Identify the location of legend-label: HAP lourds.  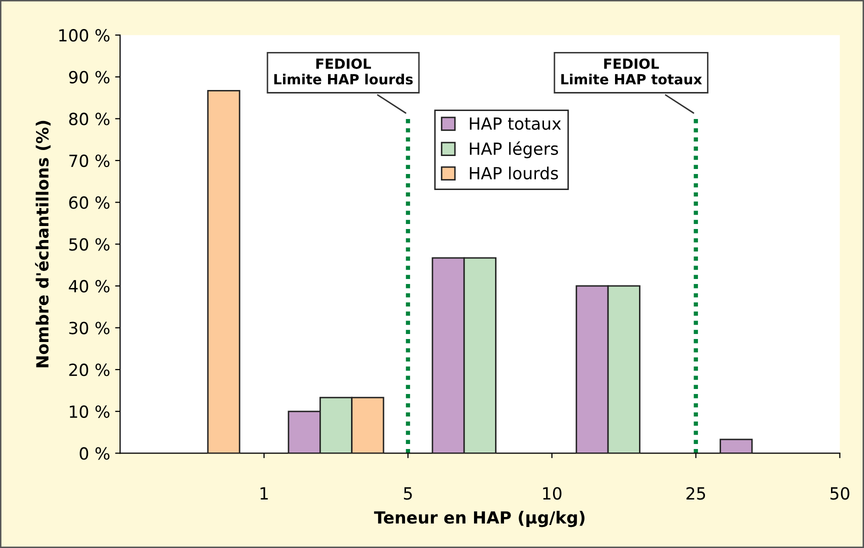
(514, 173).